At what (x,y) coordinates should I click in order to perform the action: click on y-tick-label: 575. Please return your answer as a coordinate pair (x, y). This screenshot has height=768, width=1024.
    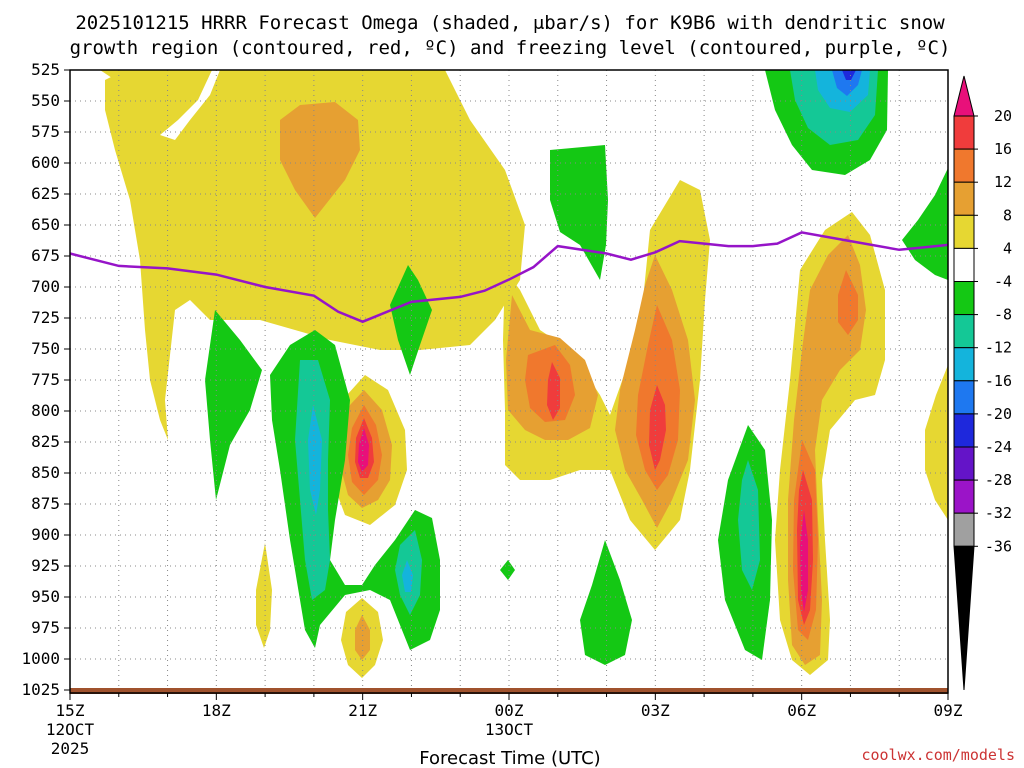
    Looking at the image, I should click on (45, 131).